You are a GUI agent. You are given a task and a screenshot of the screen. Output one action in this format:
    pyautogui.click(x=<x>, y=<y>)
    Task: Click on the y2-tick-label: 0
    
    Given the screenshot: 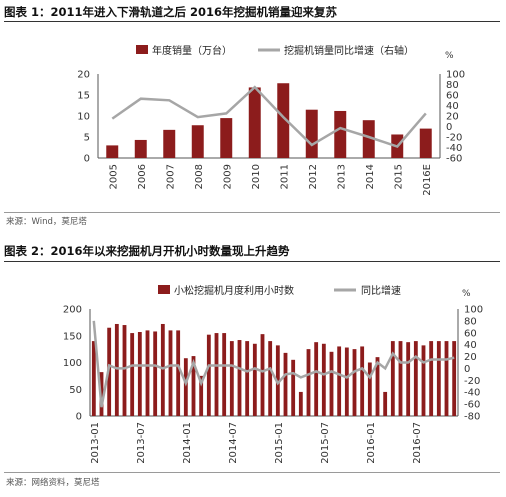 What is the action you would take?
    pyautogui.click(x=449, y=127)
    